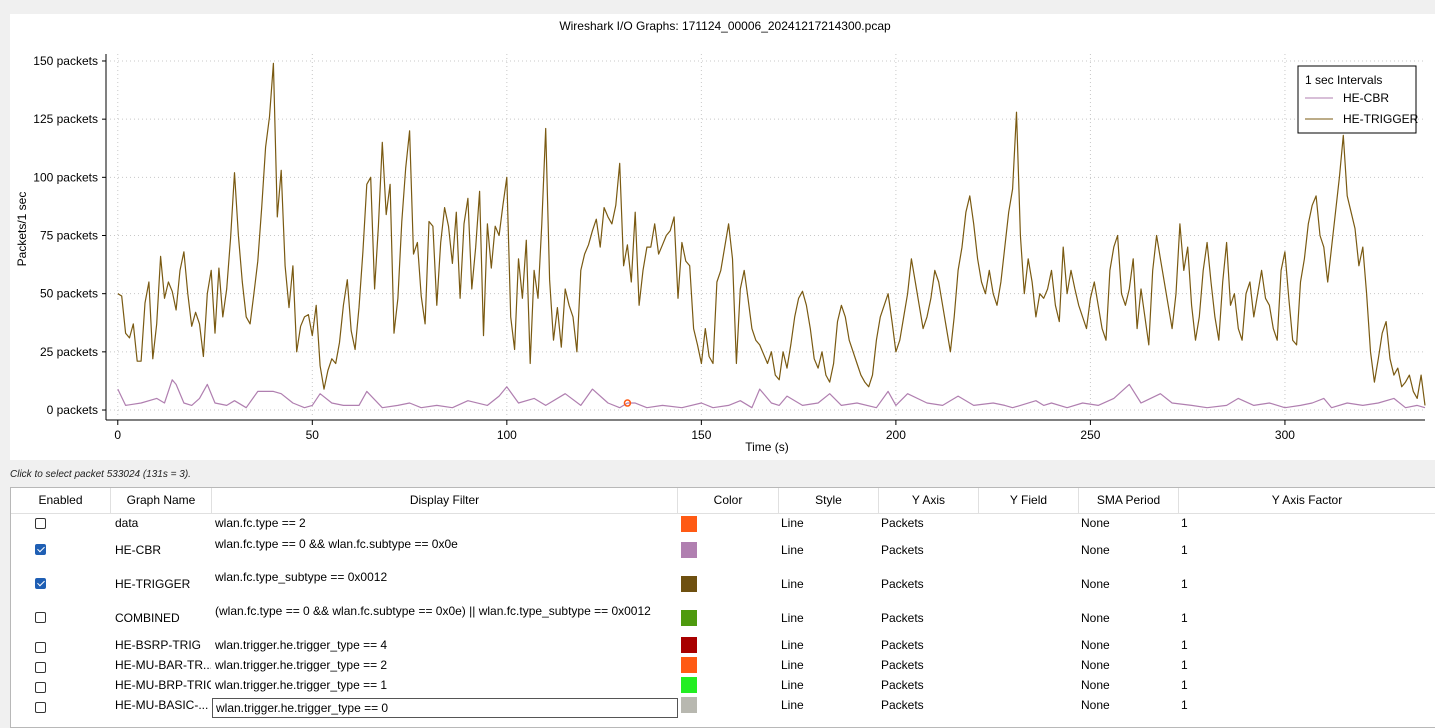 Image resolution: width=1435 pixels, height=728 pixels. I want to click on graph-name-cell: HE-TRIGGER, so click(153, 584).